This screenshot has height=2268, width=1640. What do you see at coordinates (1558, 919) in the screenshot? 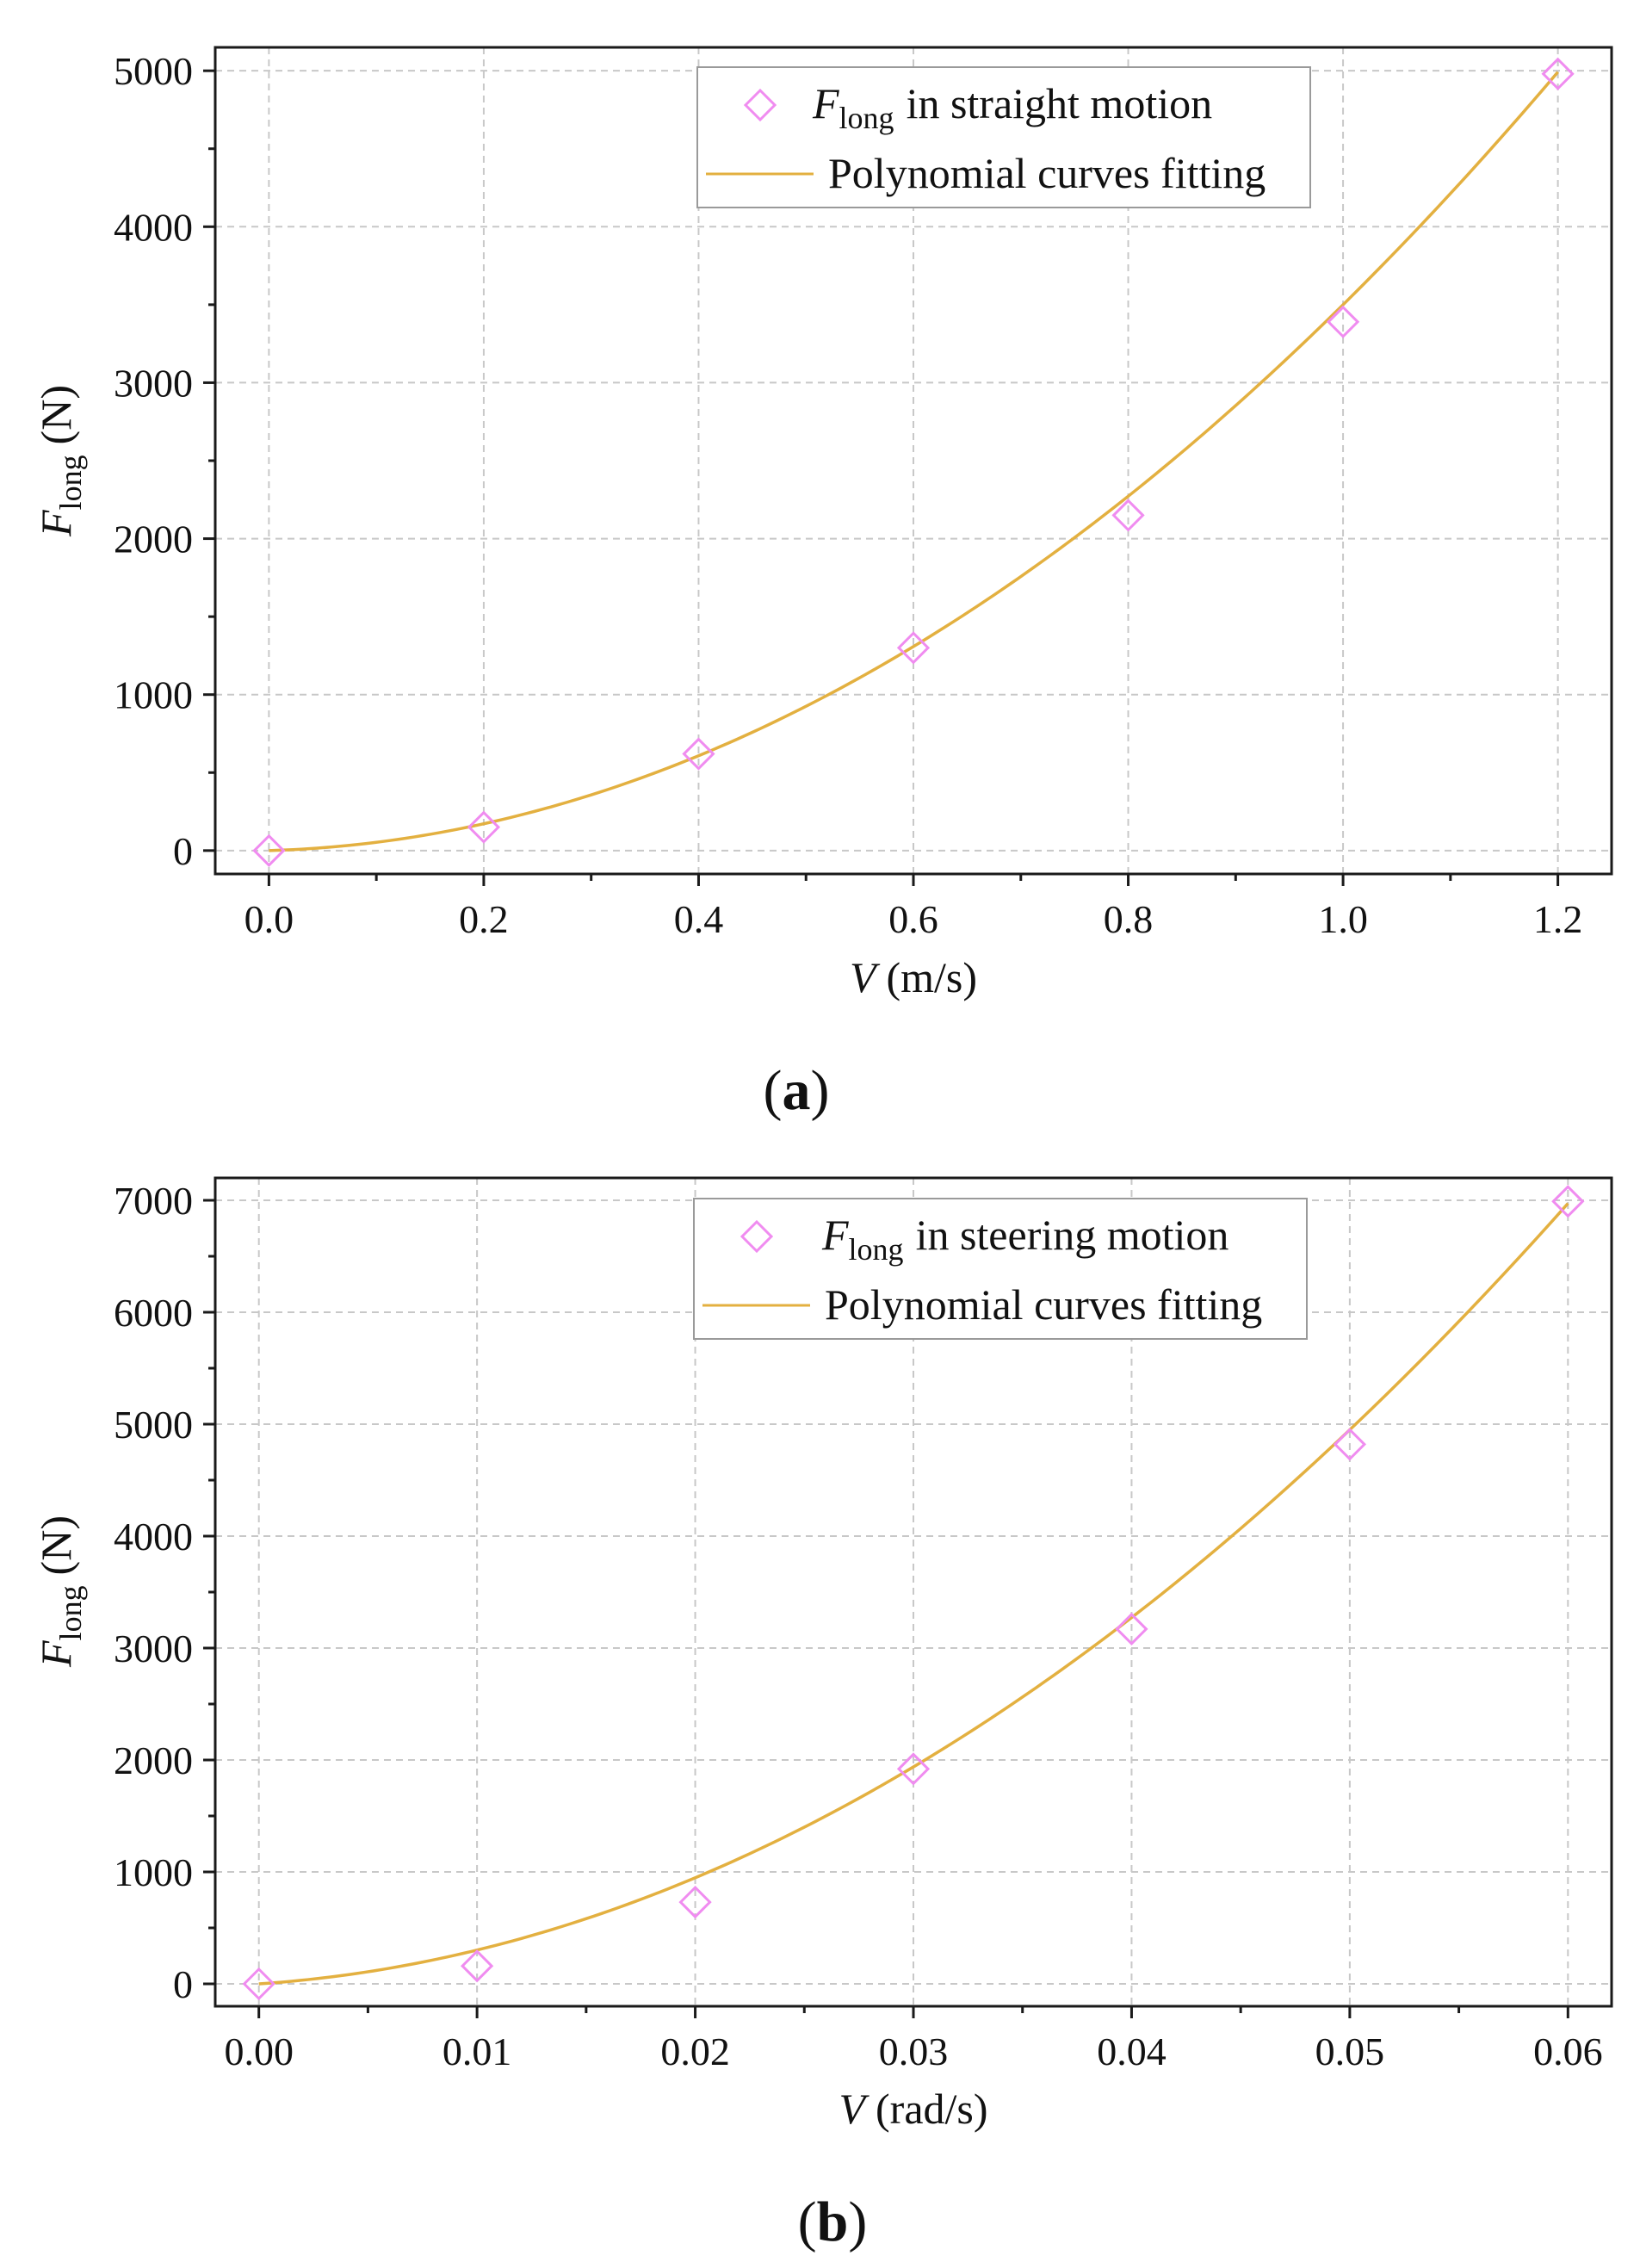
I see `x-tick-label-a: 1.2` at bounding box center [1558, 919].